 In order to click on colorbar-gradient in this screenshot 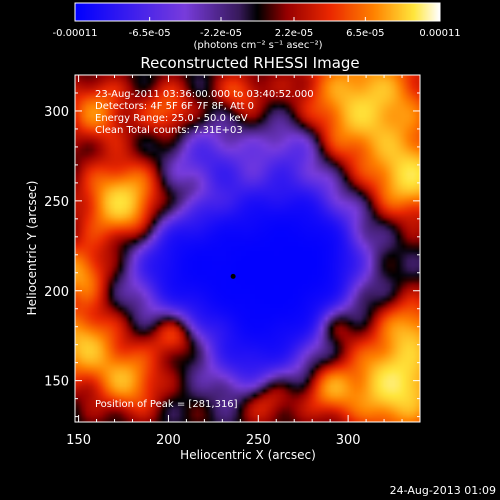, I will do `click(257, 12)`.